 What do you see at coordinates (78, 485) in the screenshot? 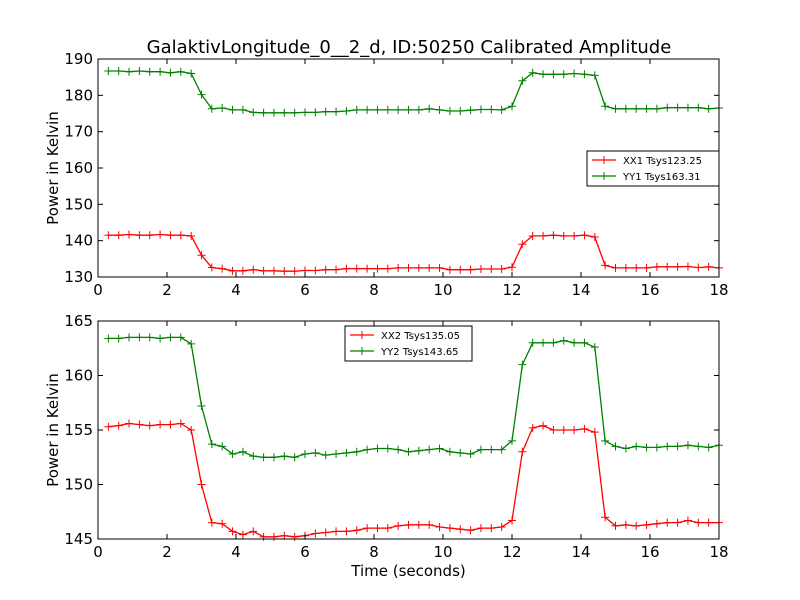
I see `y-tick-label: 150` at bounding box center [78, 485].